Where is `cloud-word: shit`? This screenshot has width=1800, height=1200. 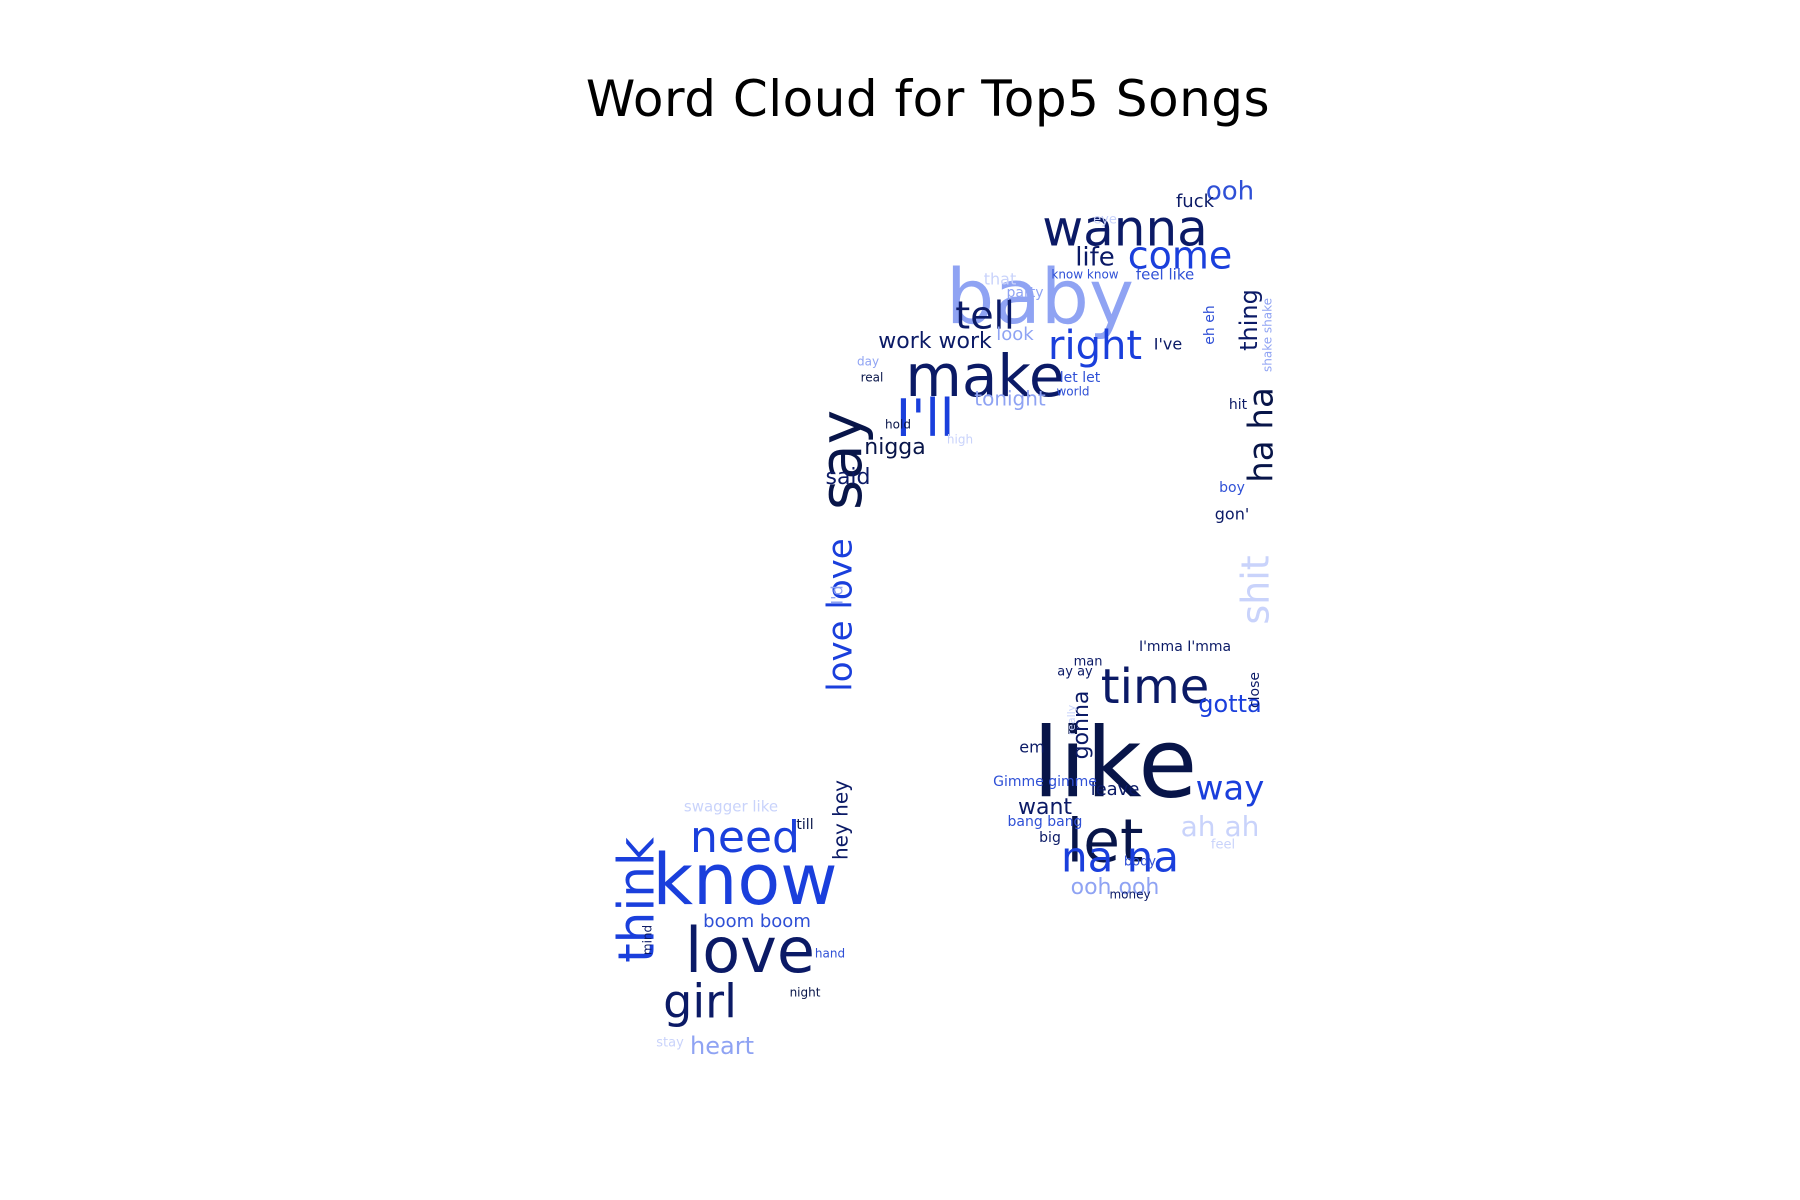 cloud-word: shit is located at coordinates (1256, 589).